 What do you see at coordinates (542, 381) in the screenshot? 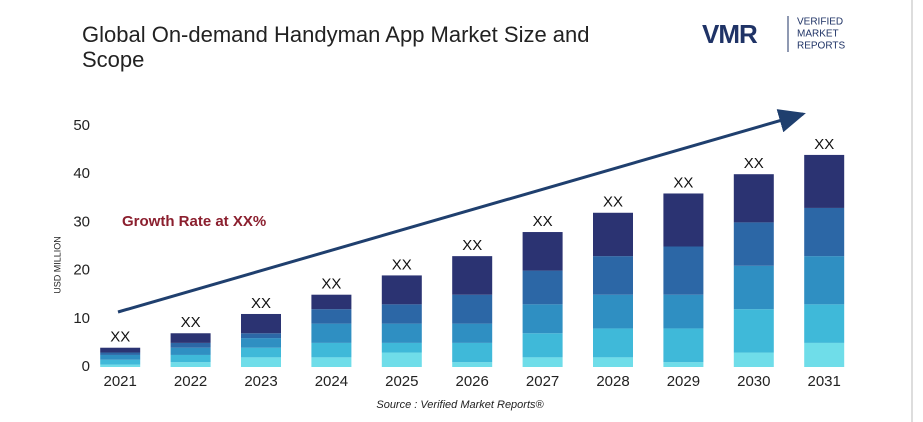
I see `x-tick-label: 2027` at bounding box center [542, 381].